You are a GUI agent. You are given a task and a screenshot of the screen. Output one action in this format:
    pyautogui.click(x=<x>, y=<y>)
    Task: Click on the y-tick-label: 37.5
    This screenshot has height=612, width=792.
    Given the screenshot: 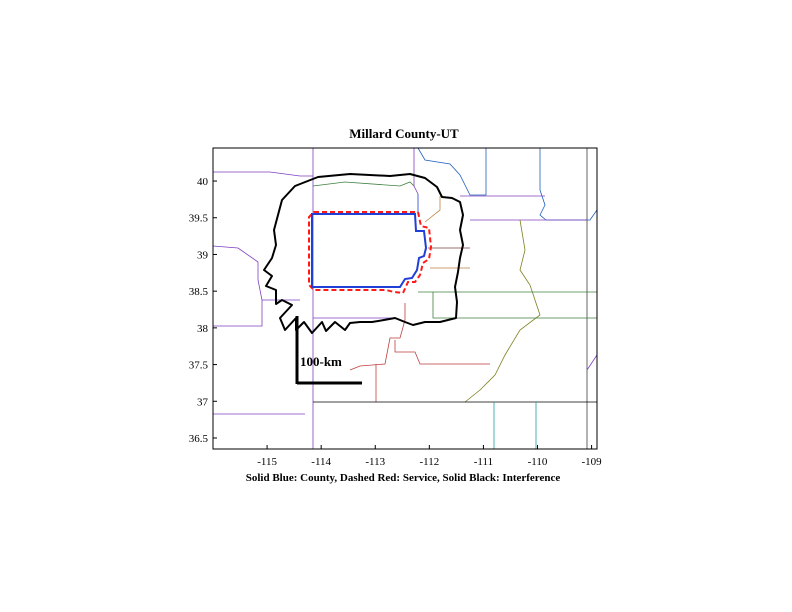 What is the action you would take?
    pyautogui.click(x=199, y=366)
    